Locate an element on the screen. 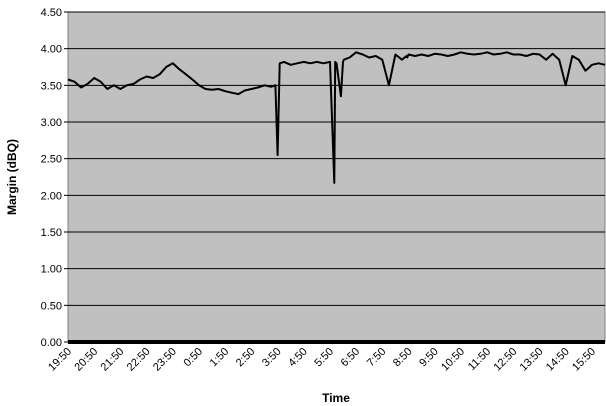 The height and width of the screenshot is (406, 606). x-tick-label: 2:50 is located at coordinates (246, 358).